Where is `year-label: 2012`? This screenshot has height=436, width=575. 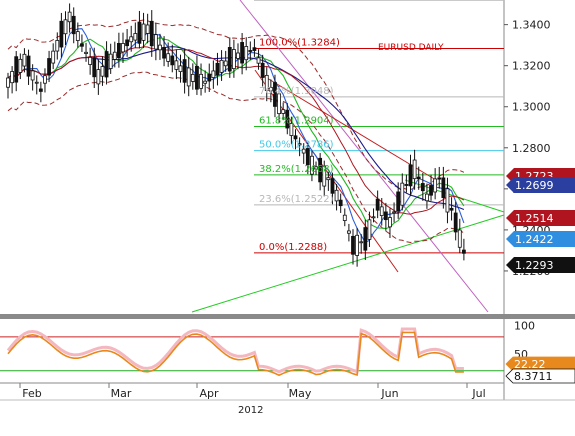
year-label: 2012 is located at coordinates (250, 410).